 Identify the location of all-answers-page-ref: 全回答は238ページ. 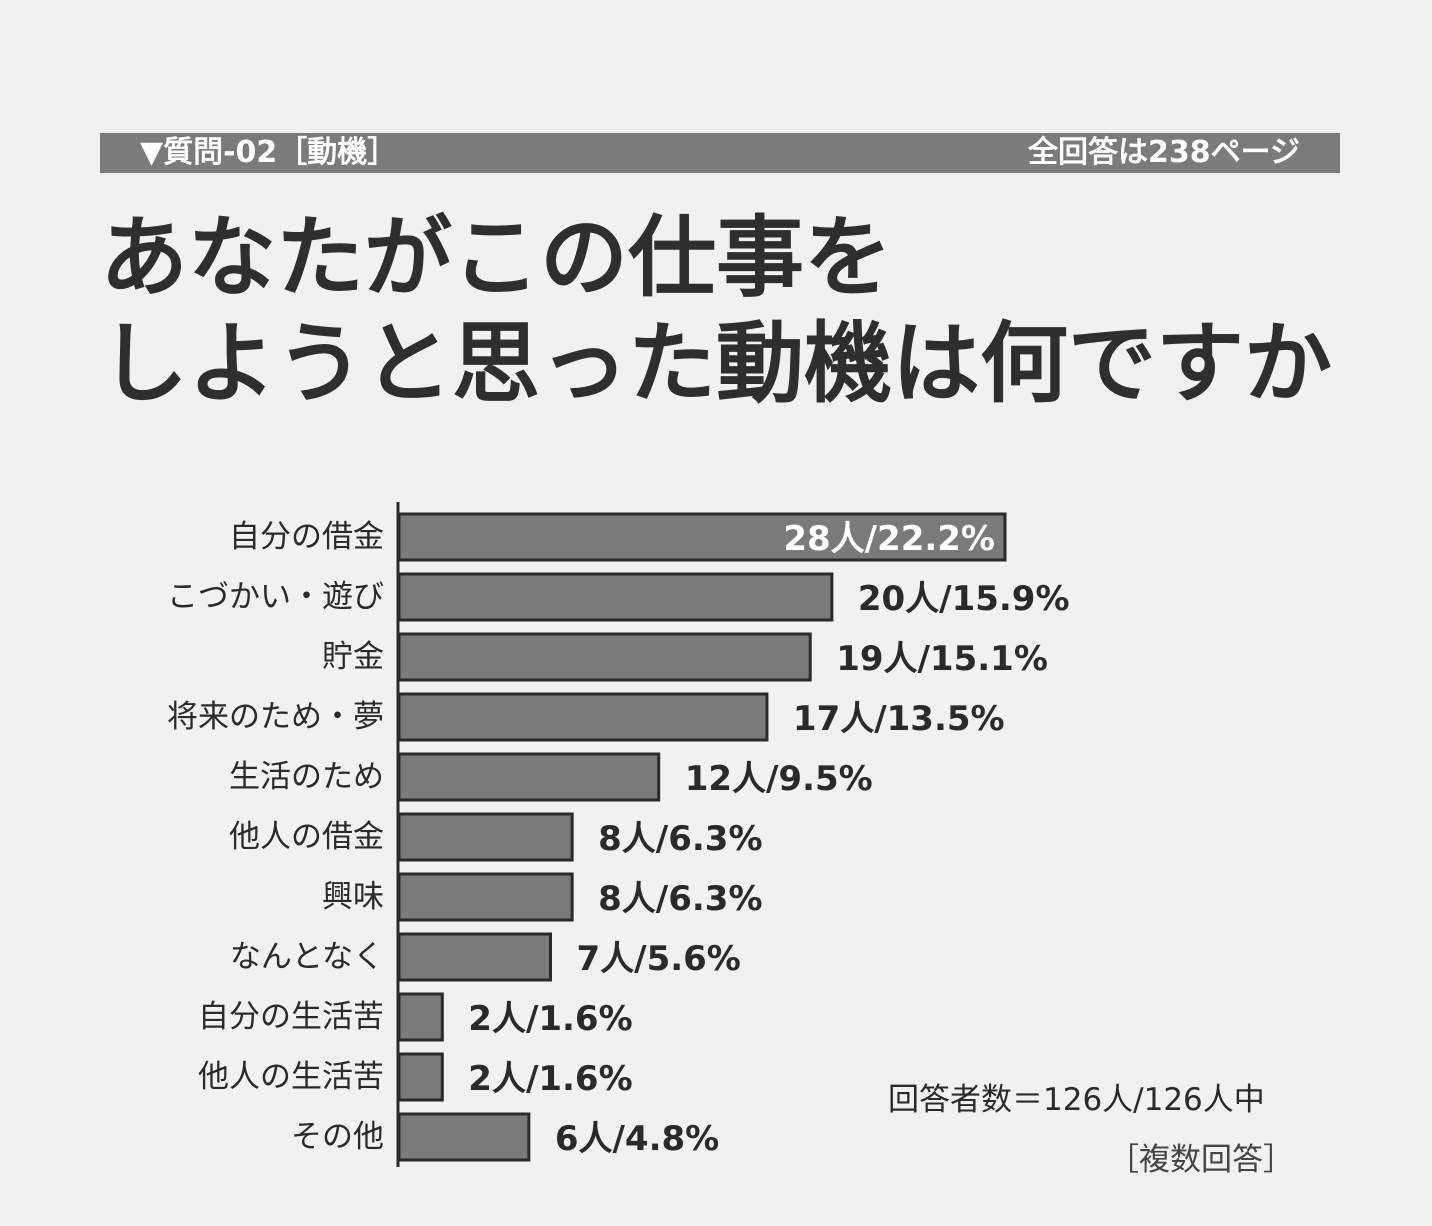
(1163, 152).